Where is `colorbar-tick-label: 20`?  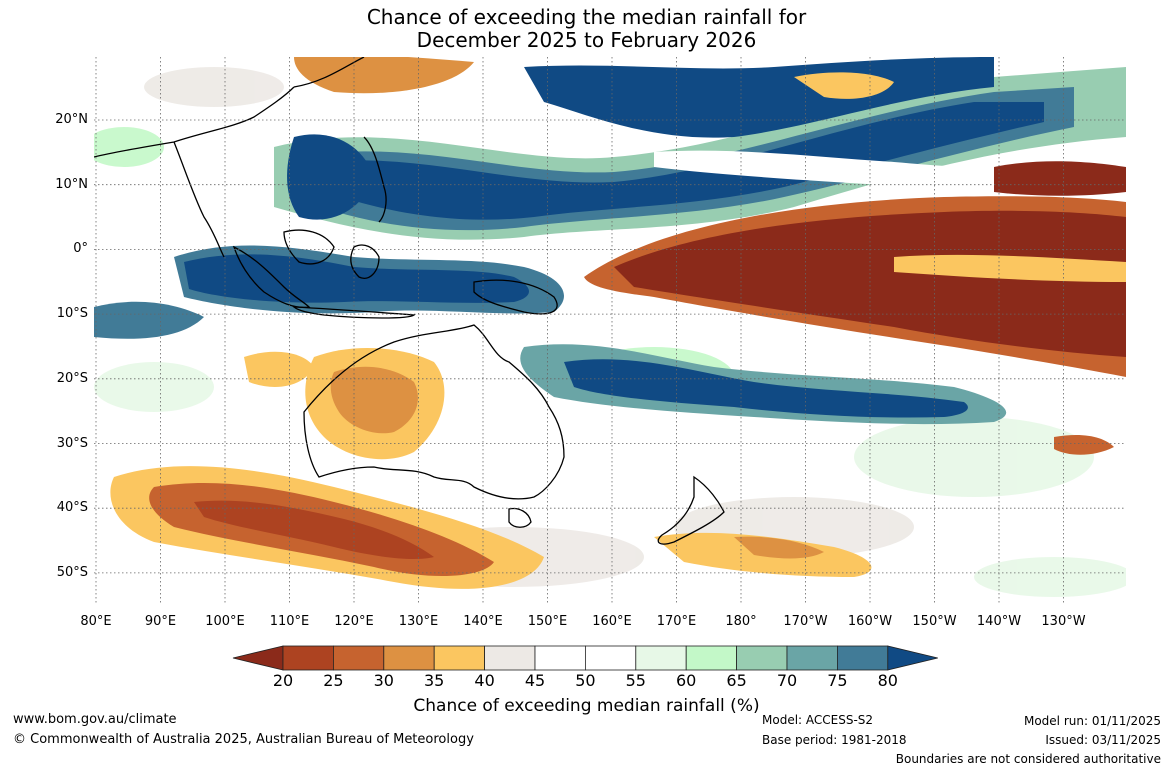 colorbar-tick-label: 20 is located at coordinates (283, 680).